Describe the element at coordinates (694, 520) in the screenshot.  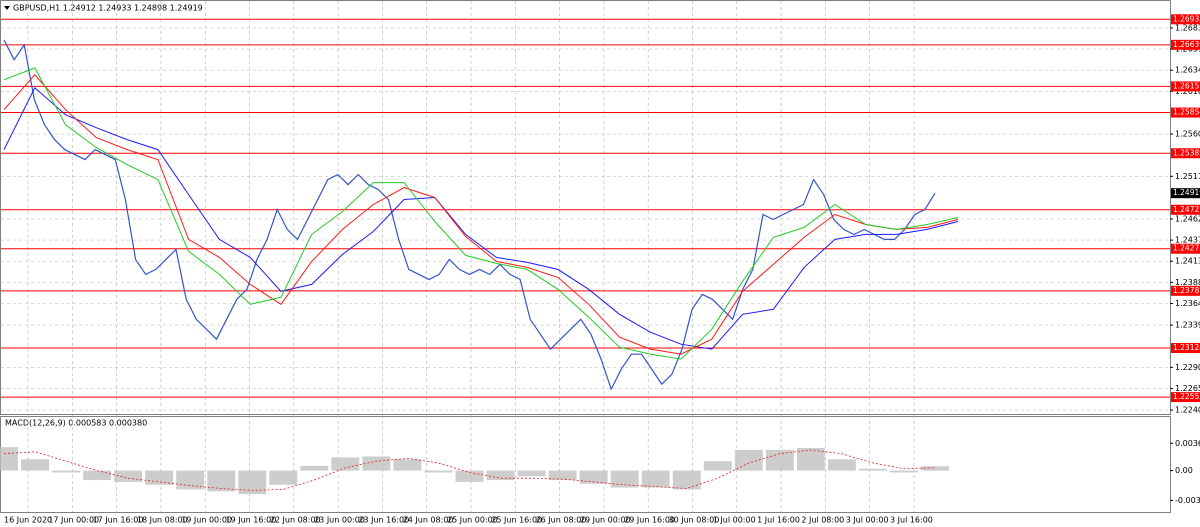
I see `x-tick-label: 30 Jun 08:00` at that location.